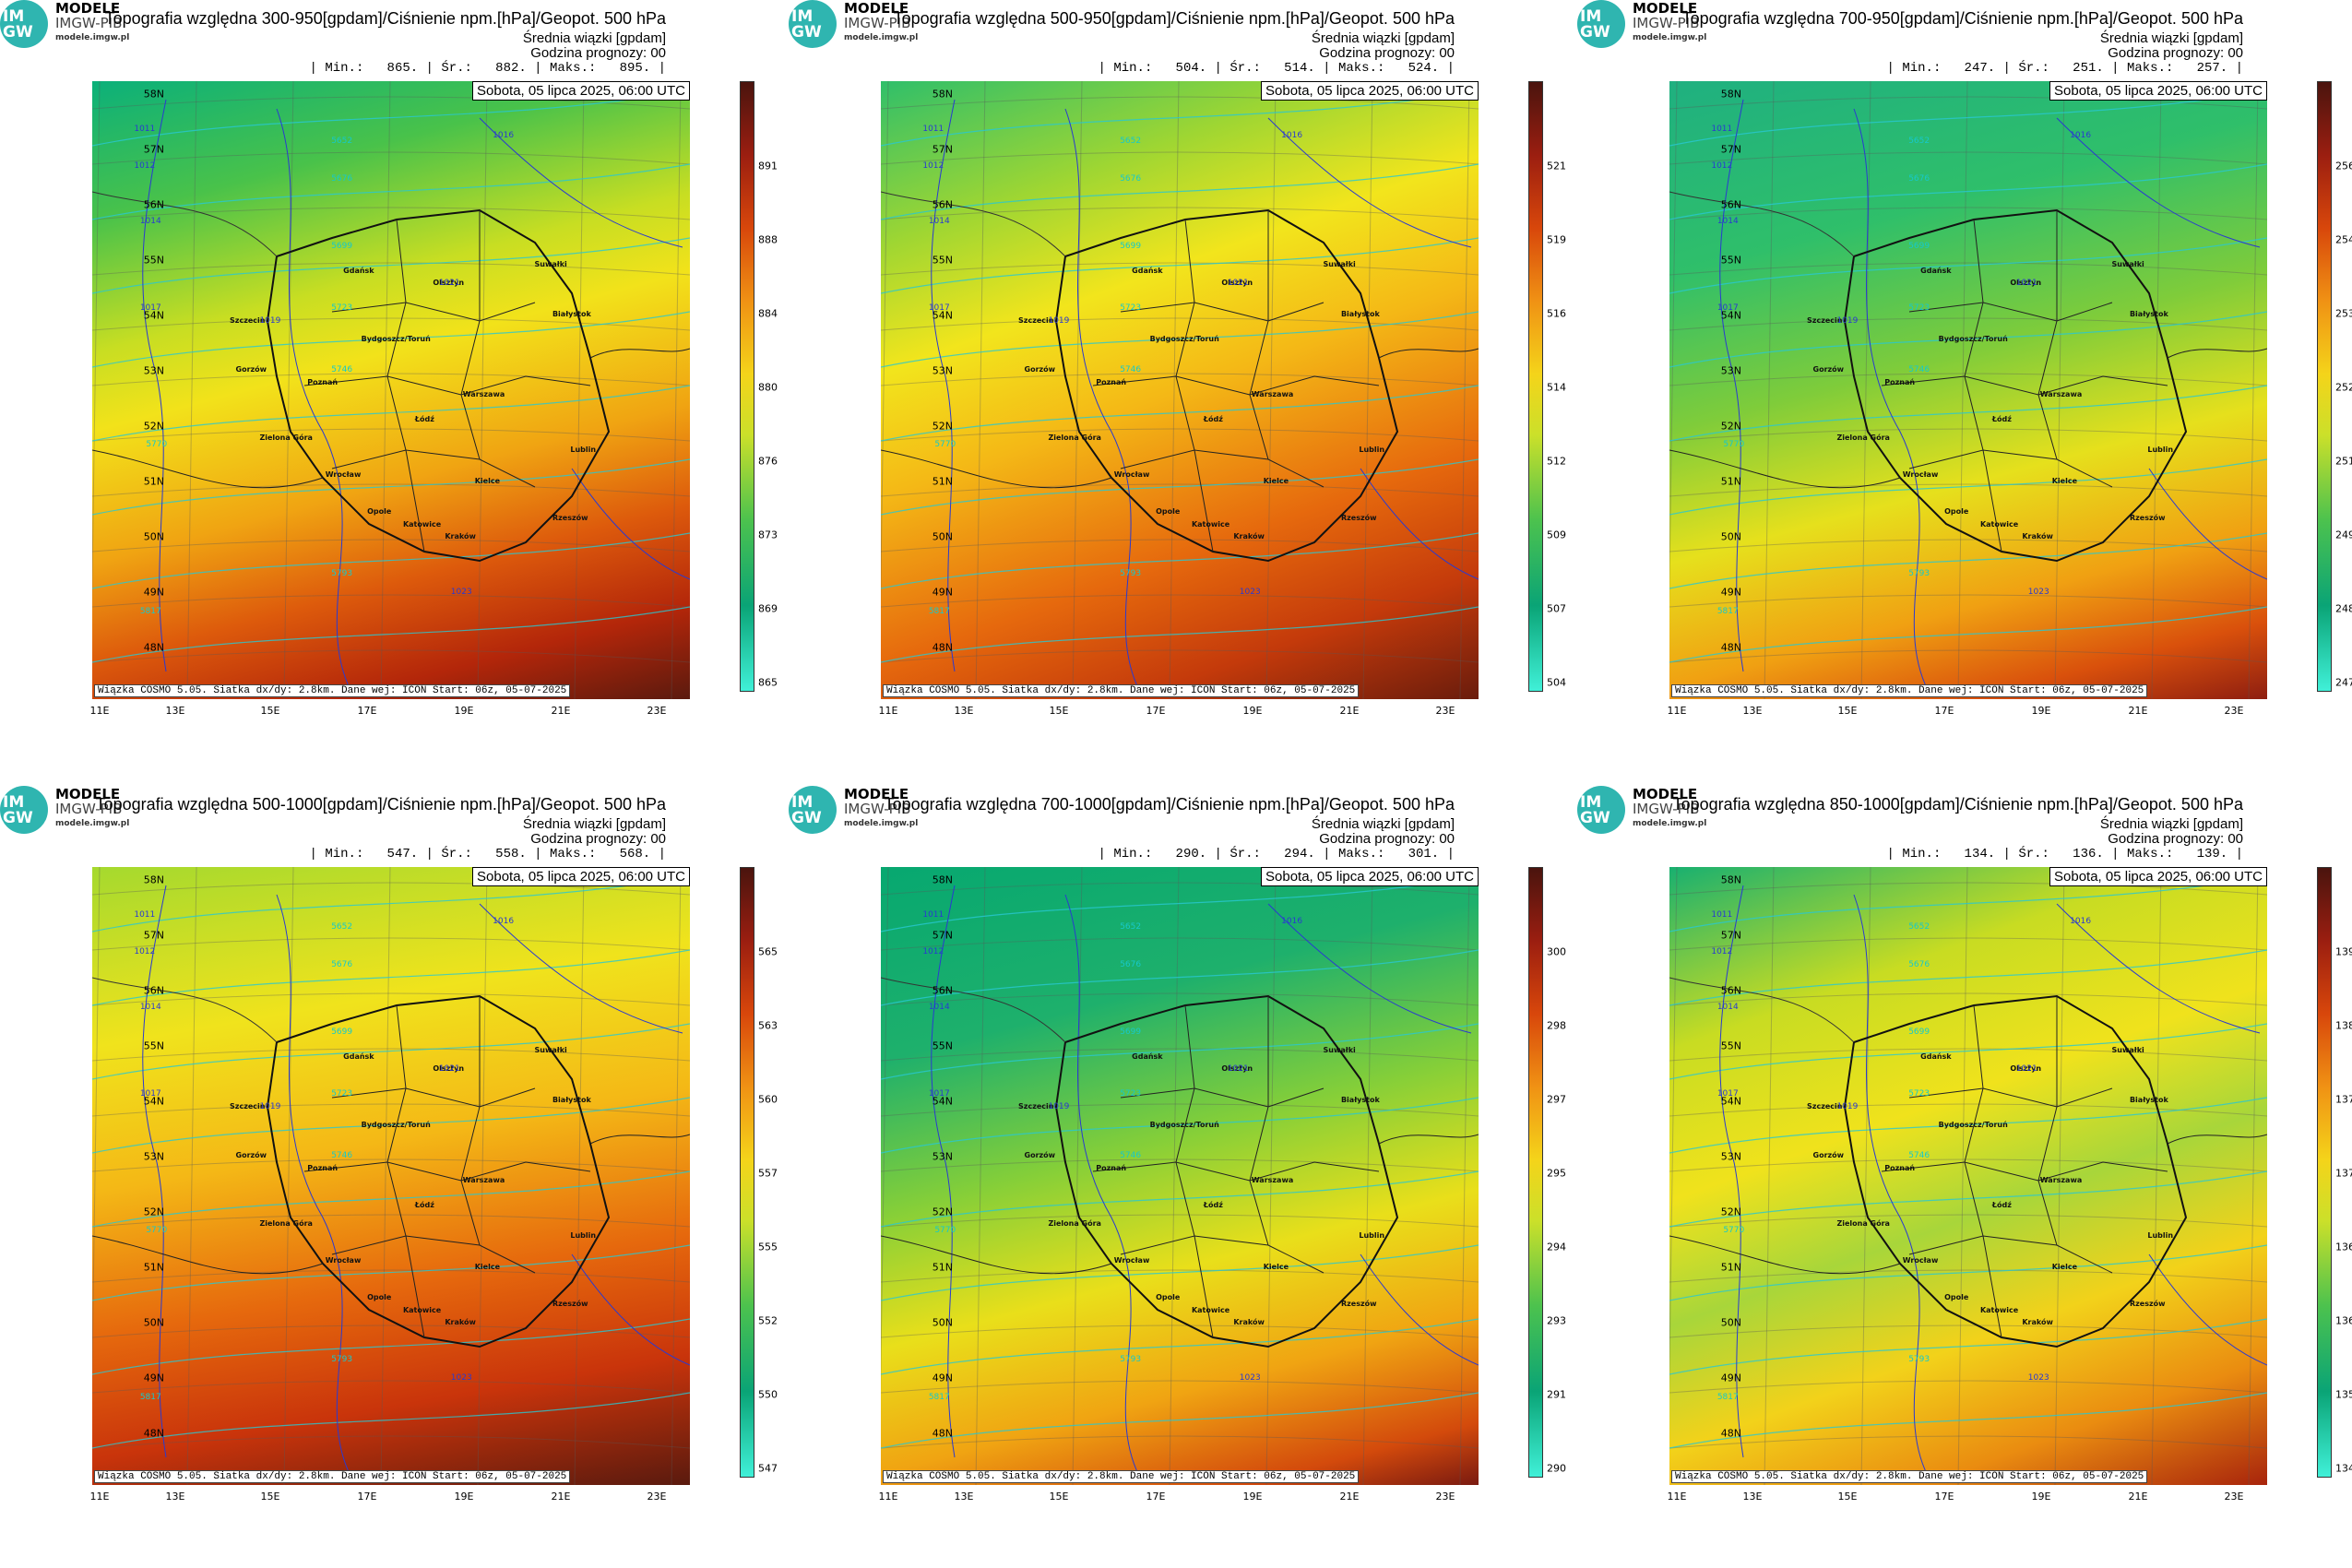 Image resolution: width=2352 pixels, height=1568 pixels. I want to click on isobar-label: 1017, so click(1727, 308).